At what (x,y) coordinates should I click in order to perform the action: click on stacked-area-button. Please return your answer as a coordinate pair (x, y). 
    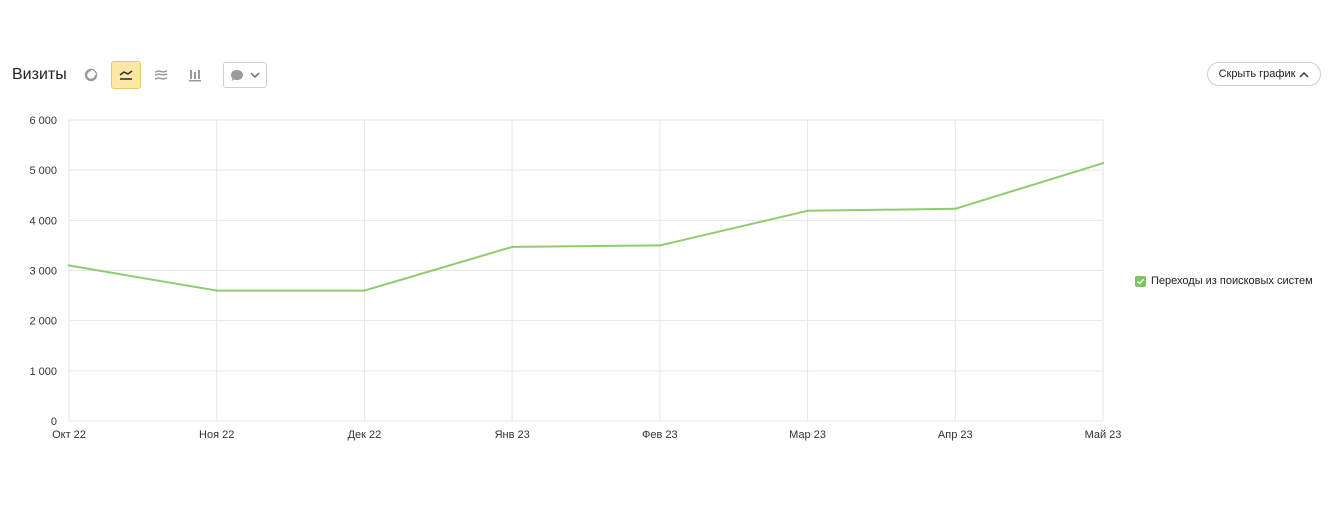
    Looking at the image, I should click on (161, 75).